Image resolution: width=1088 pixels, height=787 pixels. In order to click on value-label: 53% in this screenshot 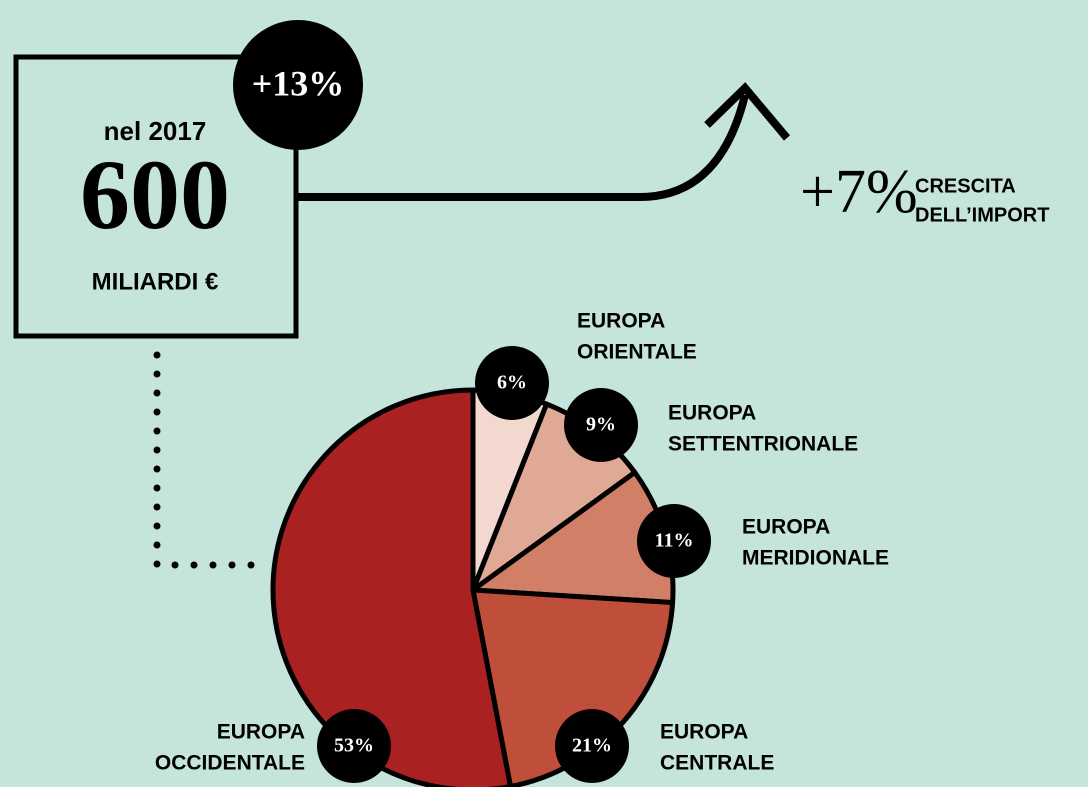, I will do `click(354, 746)`.